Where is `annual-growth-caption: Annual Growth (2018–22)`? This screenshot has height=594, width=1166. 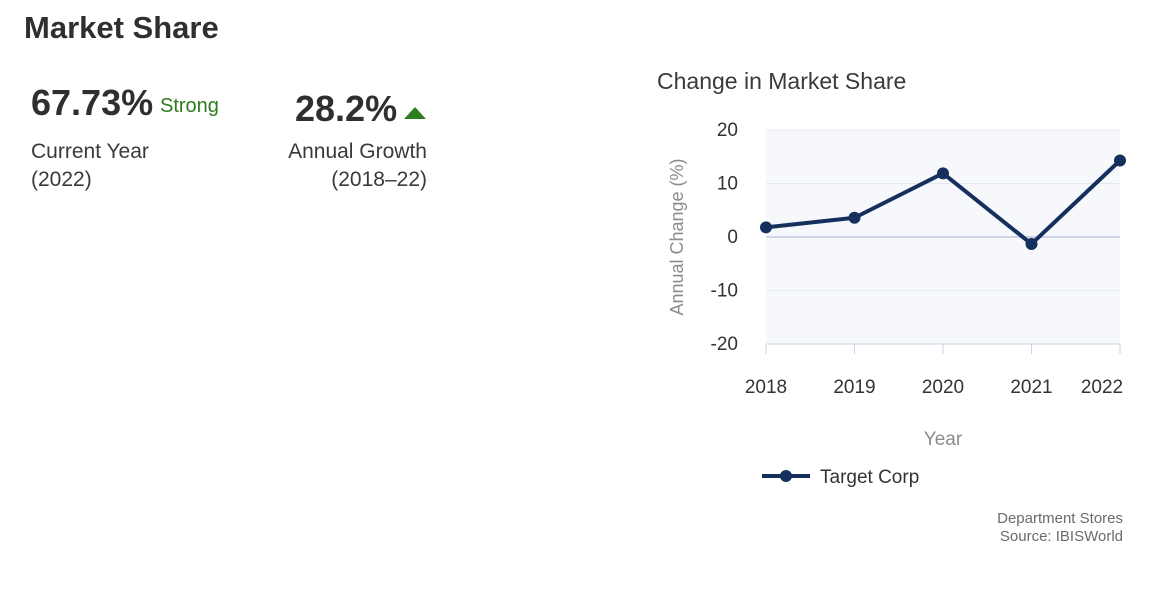
annual-growth-caption: Annual Growth (2018–22) is located at coordinates (343, 166).